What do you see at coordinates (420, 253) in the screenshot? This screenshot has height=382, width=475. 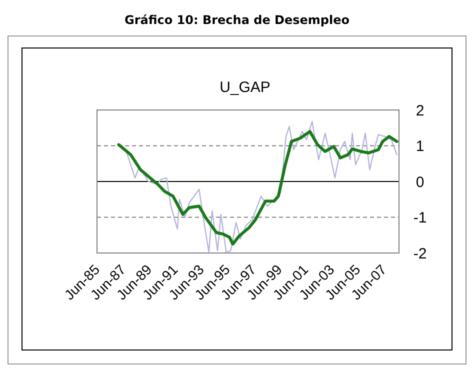 I see `y-tick-label: -2` at bounding box center [420, 253].